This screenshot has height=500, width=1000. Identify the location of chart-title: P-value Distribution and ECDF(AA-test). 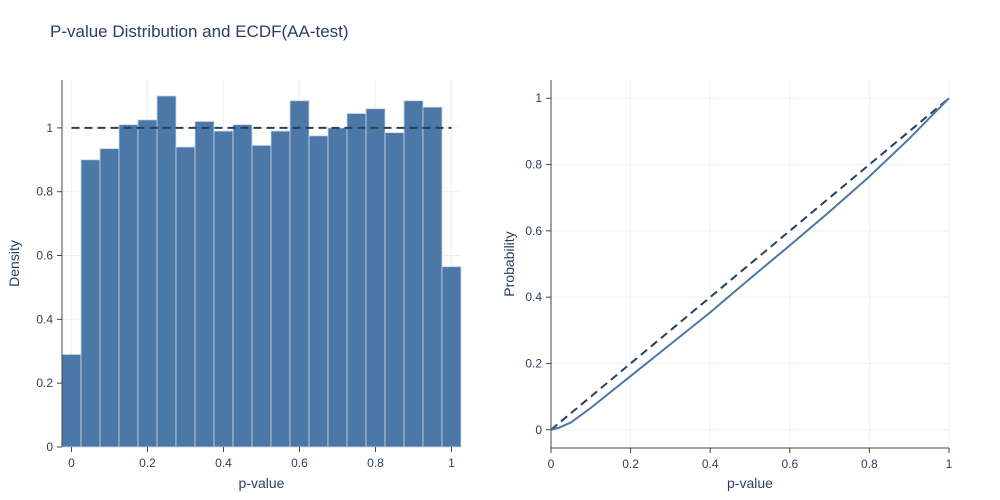
(199, 31).